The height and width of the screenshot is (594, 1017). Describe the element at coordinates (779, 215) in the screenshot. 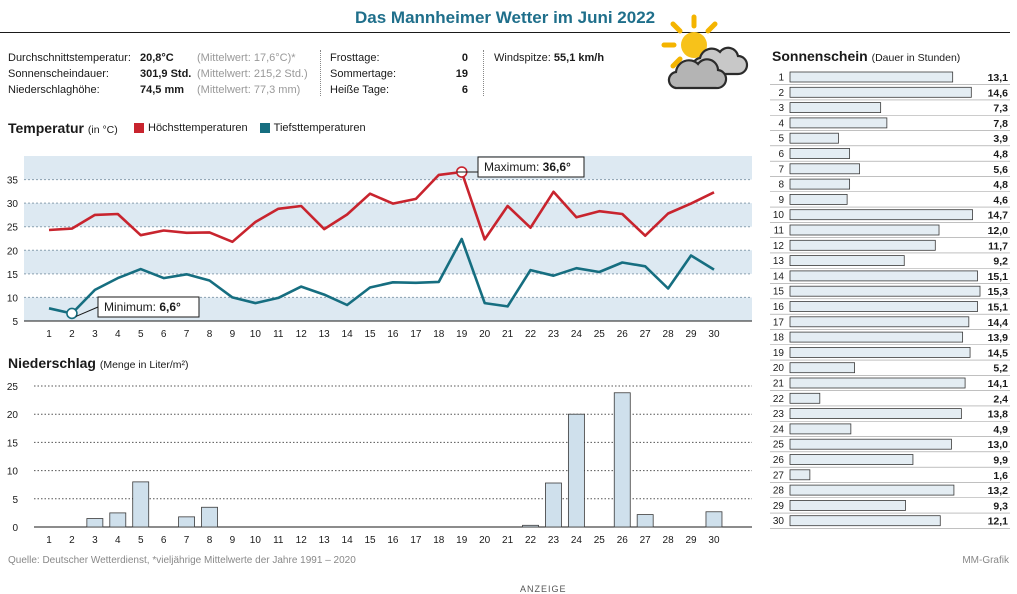

I see `sunshine-day-label: 10` at that location.